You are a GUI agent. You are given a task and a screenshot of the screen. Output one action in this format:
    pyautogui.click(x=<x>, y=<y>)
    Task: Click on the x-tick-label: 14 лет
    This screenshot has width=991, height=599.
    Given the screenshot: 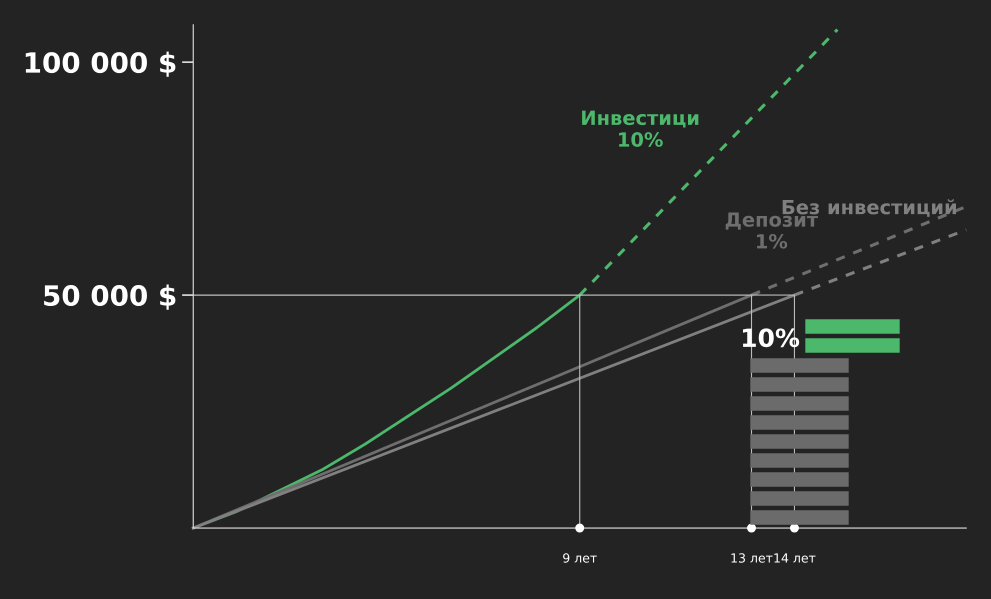 What is the action you would take?
    pyautogui.click(x=795, y=558)
    